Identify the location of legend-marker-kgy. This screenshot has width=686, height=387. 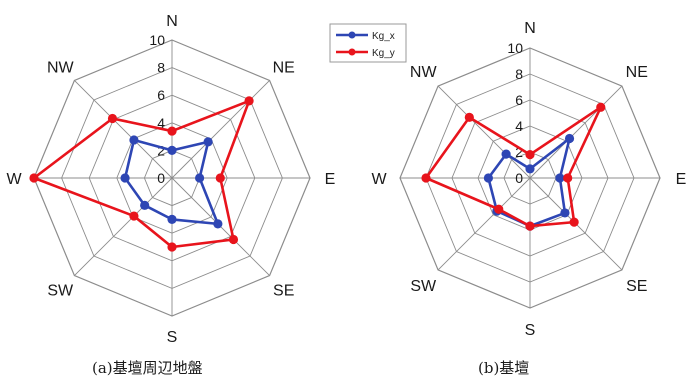
(352, 52).